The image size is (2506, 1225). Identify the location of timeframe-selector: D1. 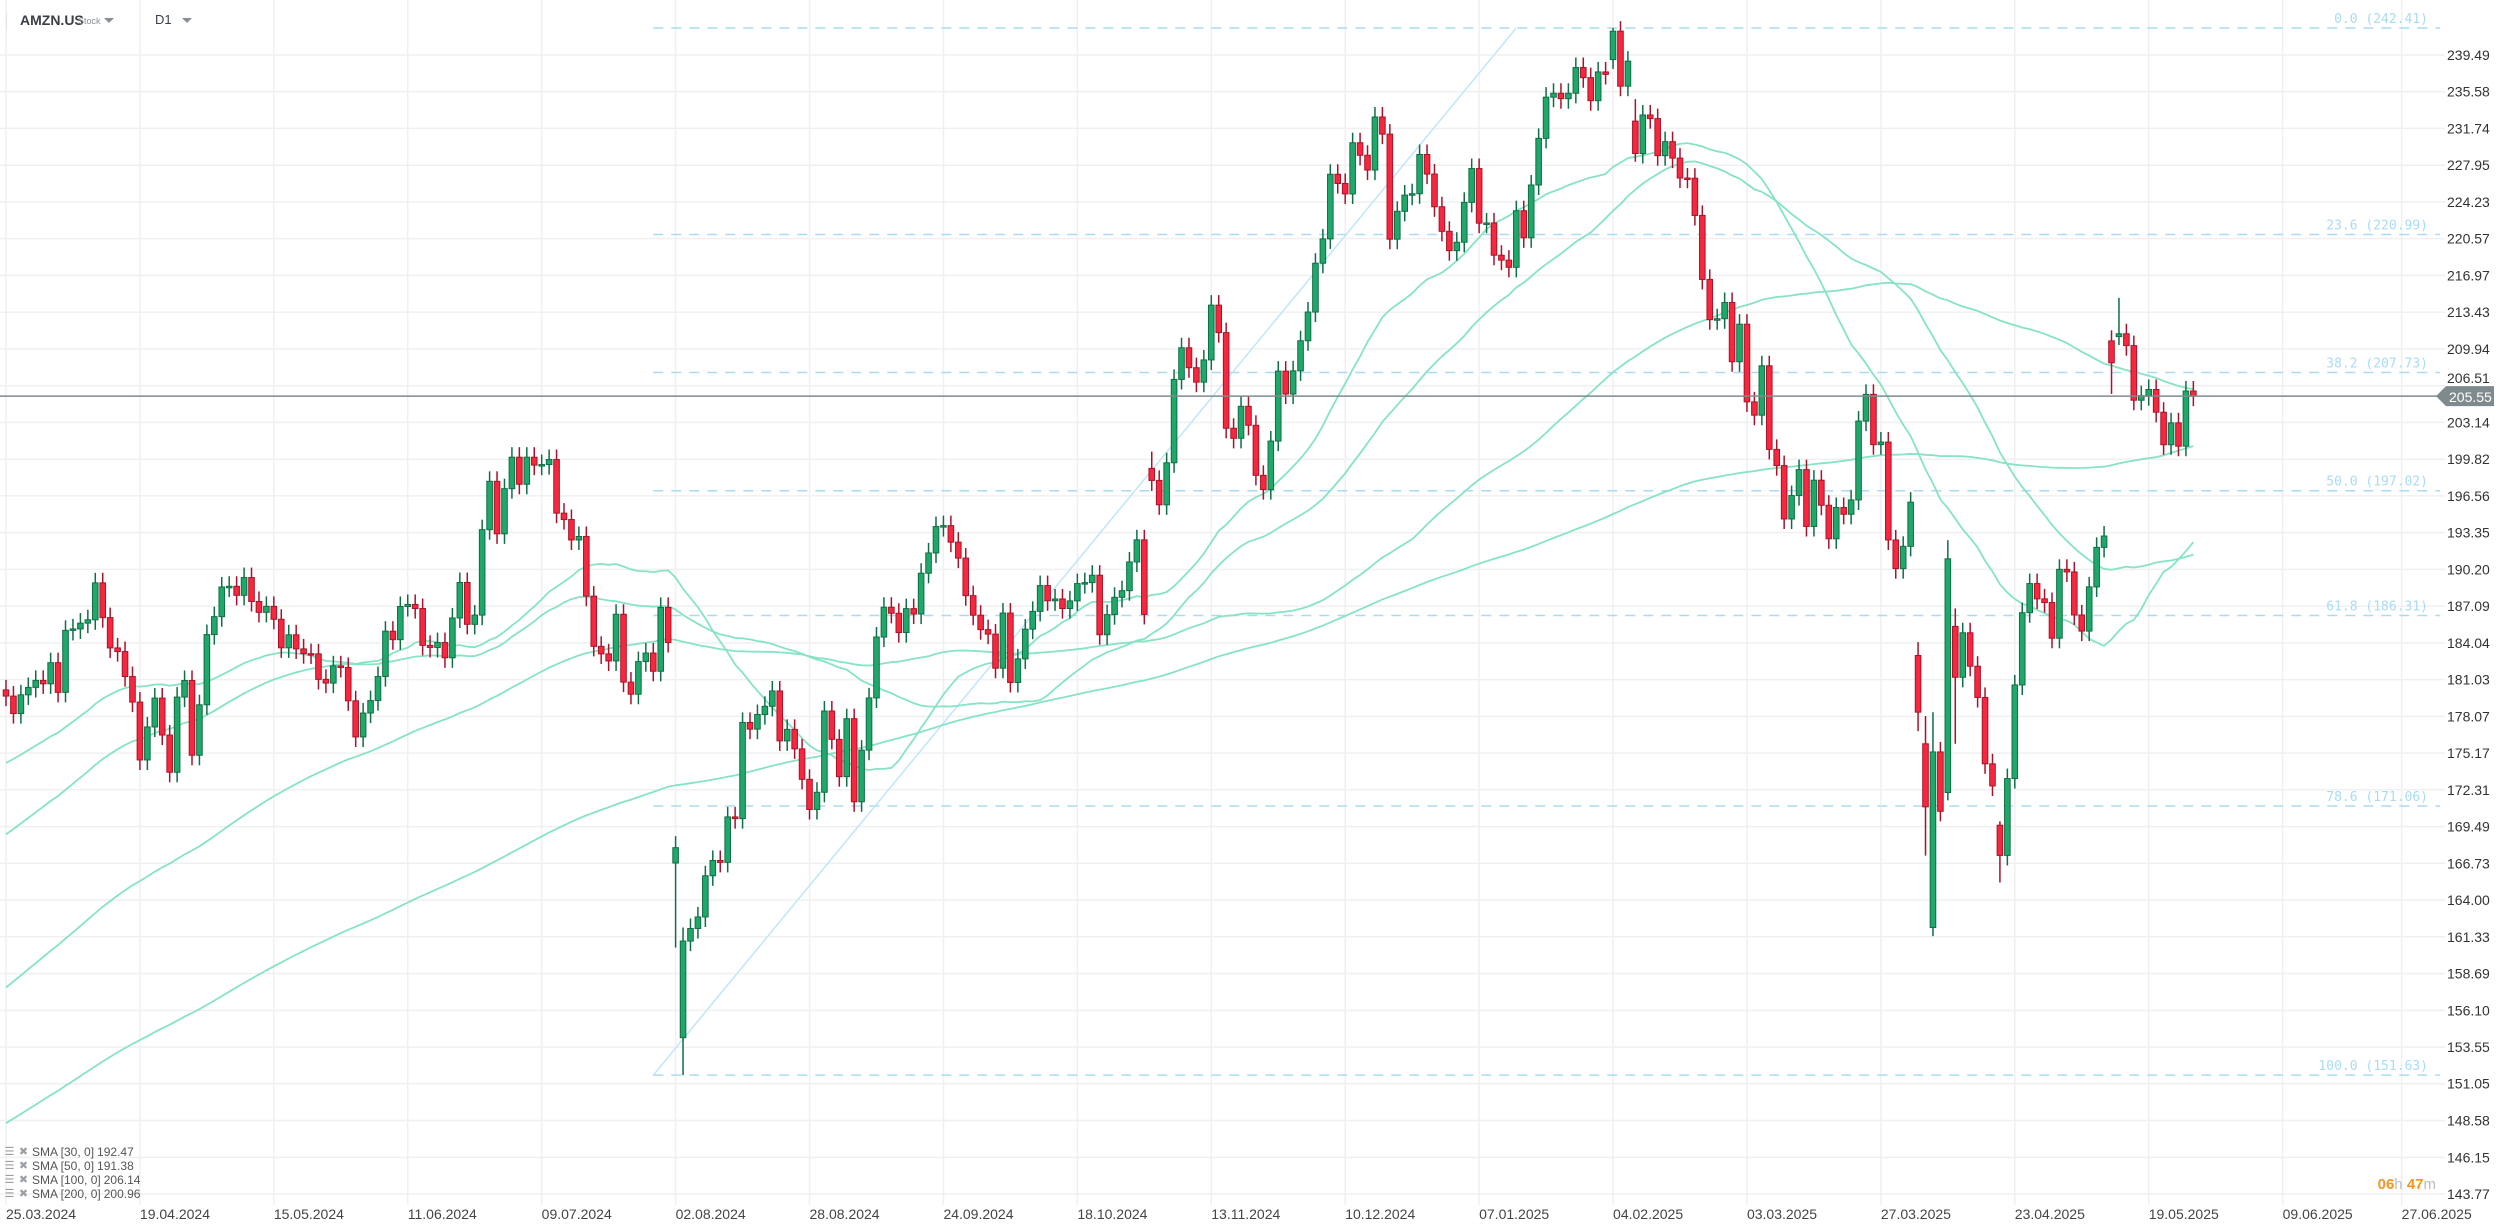
(163, 19).